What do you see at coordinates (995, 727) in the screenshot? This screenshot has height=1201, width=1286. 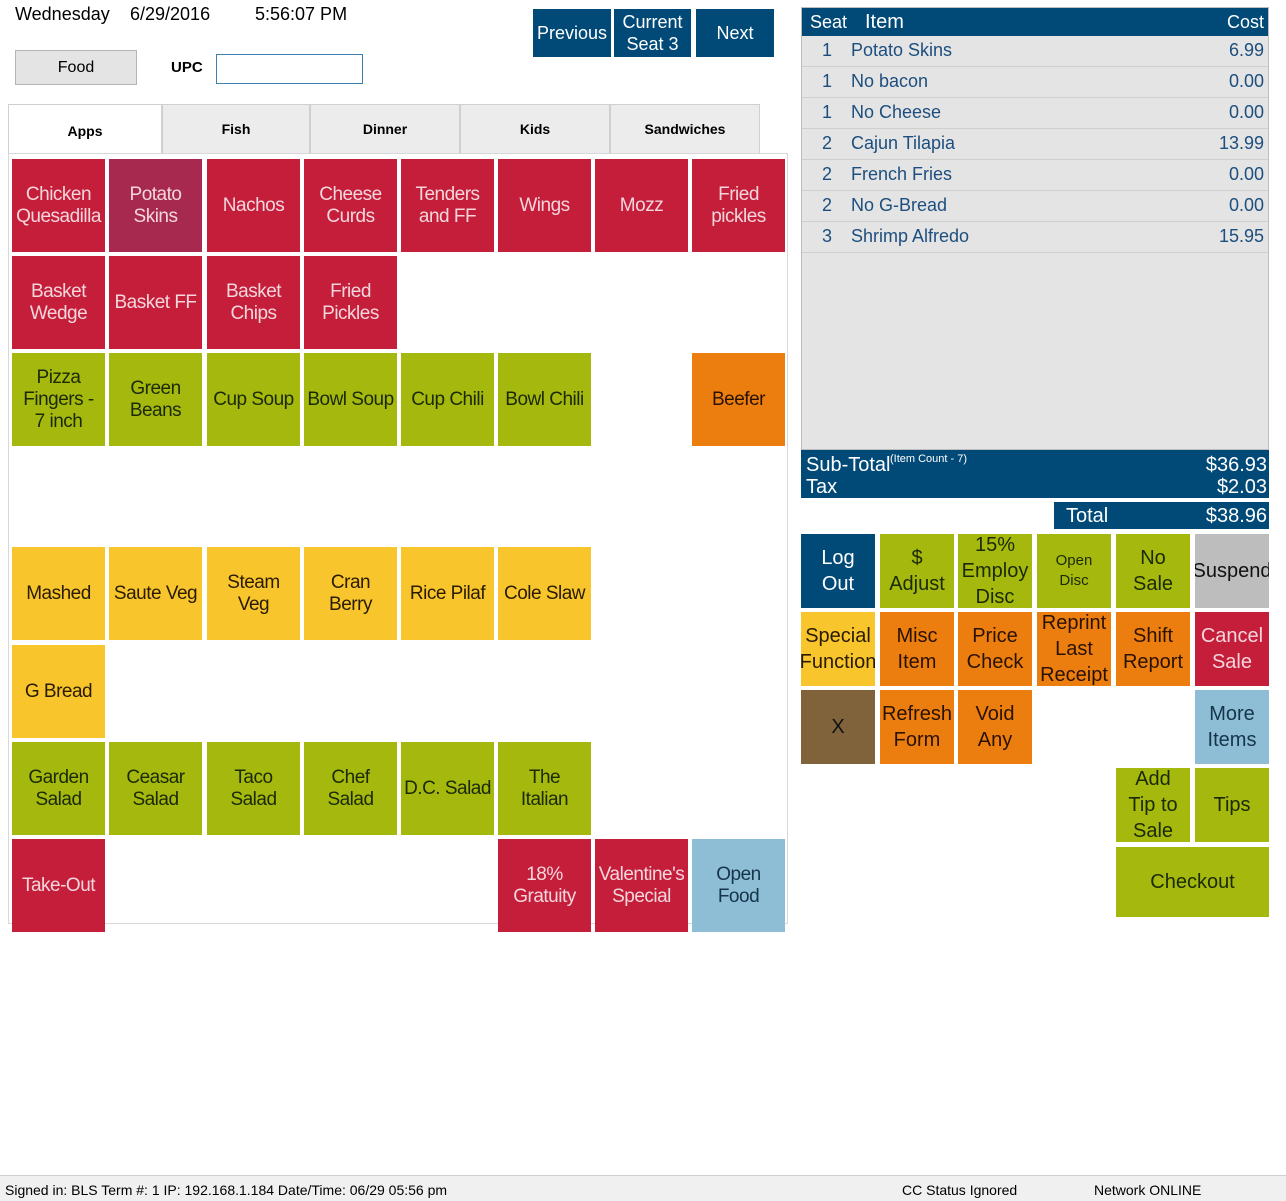 I see `void-any-button: Void Any` at bounding box center [995, 727].